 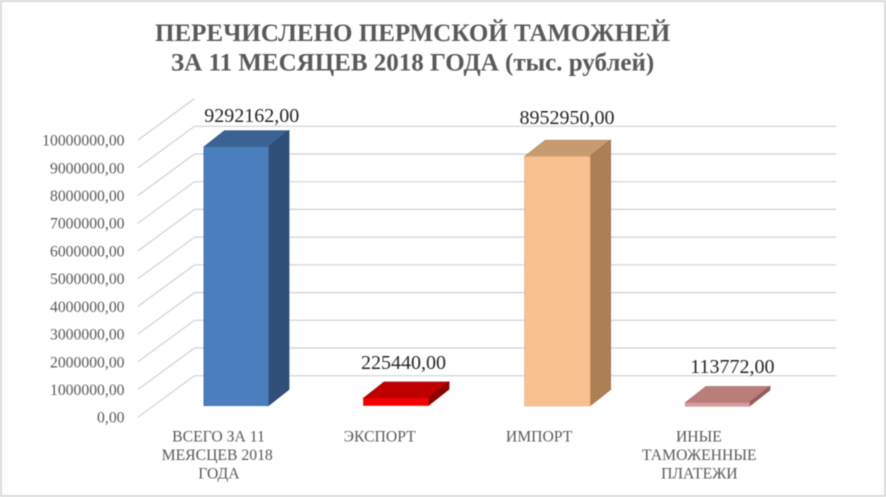 What do you see at coordinates (87, 251) in the screenshot?
I see `svg-text: 6000000,00` at bounding box center [87, 251].